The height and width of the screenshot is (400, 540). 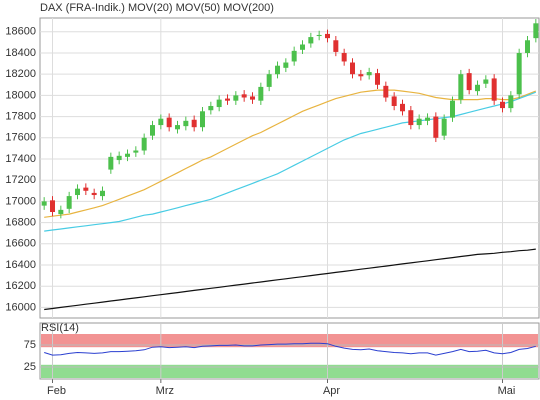 I want to click on x-tick-label: Apr, so click(x=331, y=391).